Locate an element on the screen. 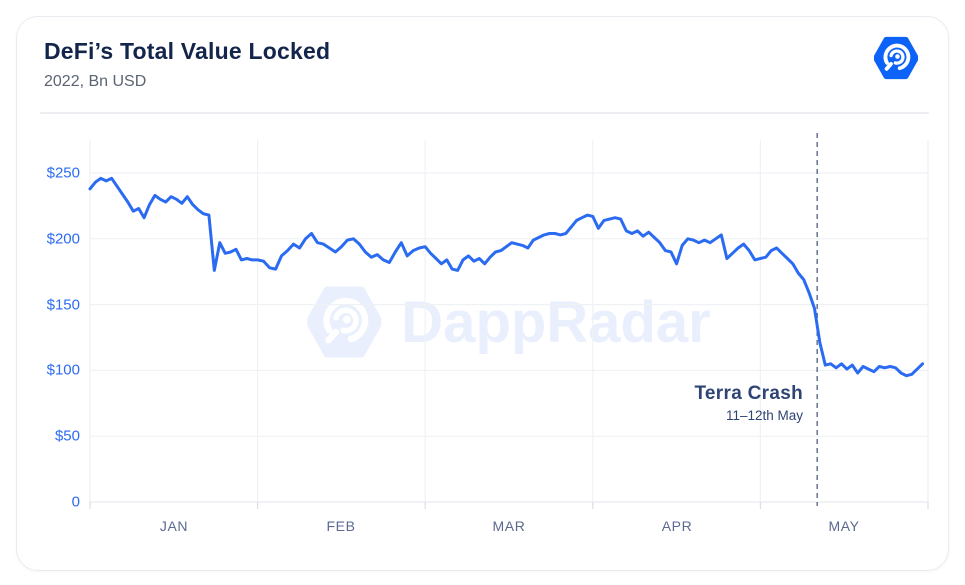  header-divider is located at coordinates (484, 113).